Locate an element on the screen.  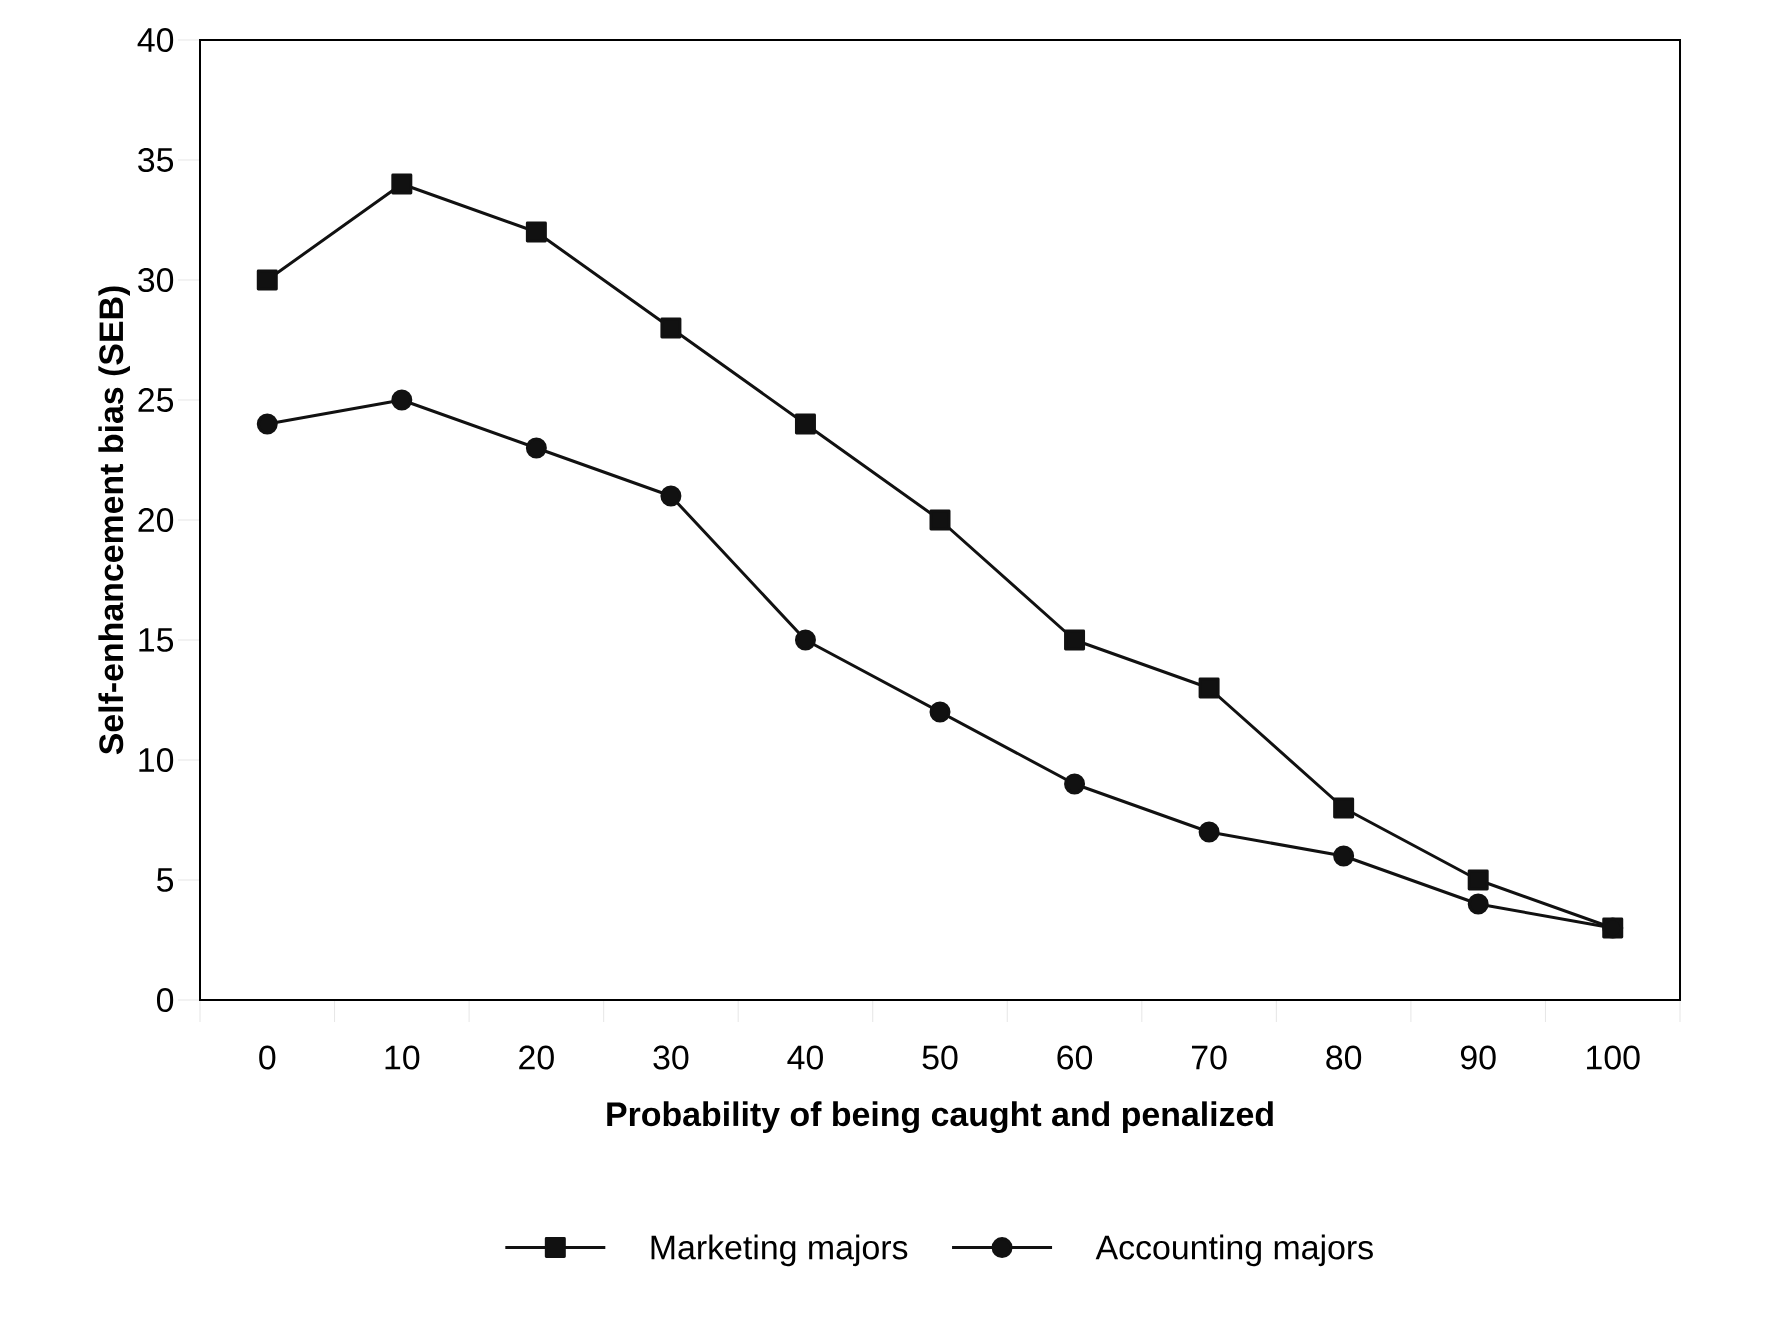
y-tick-label: 25 is located at coordinates (156, 400).